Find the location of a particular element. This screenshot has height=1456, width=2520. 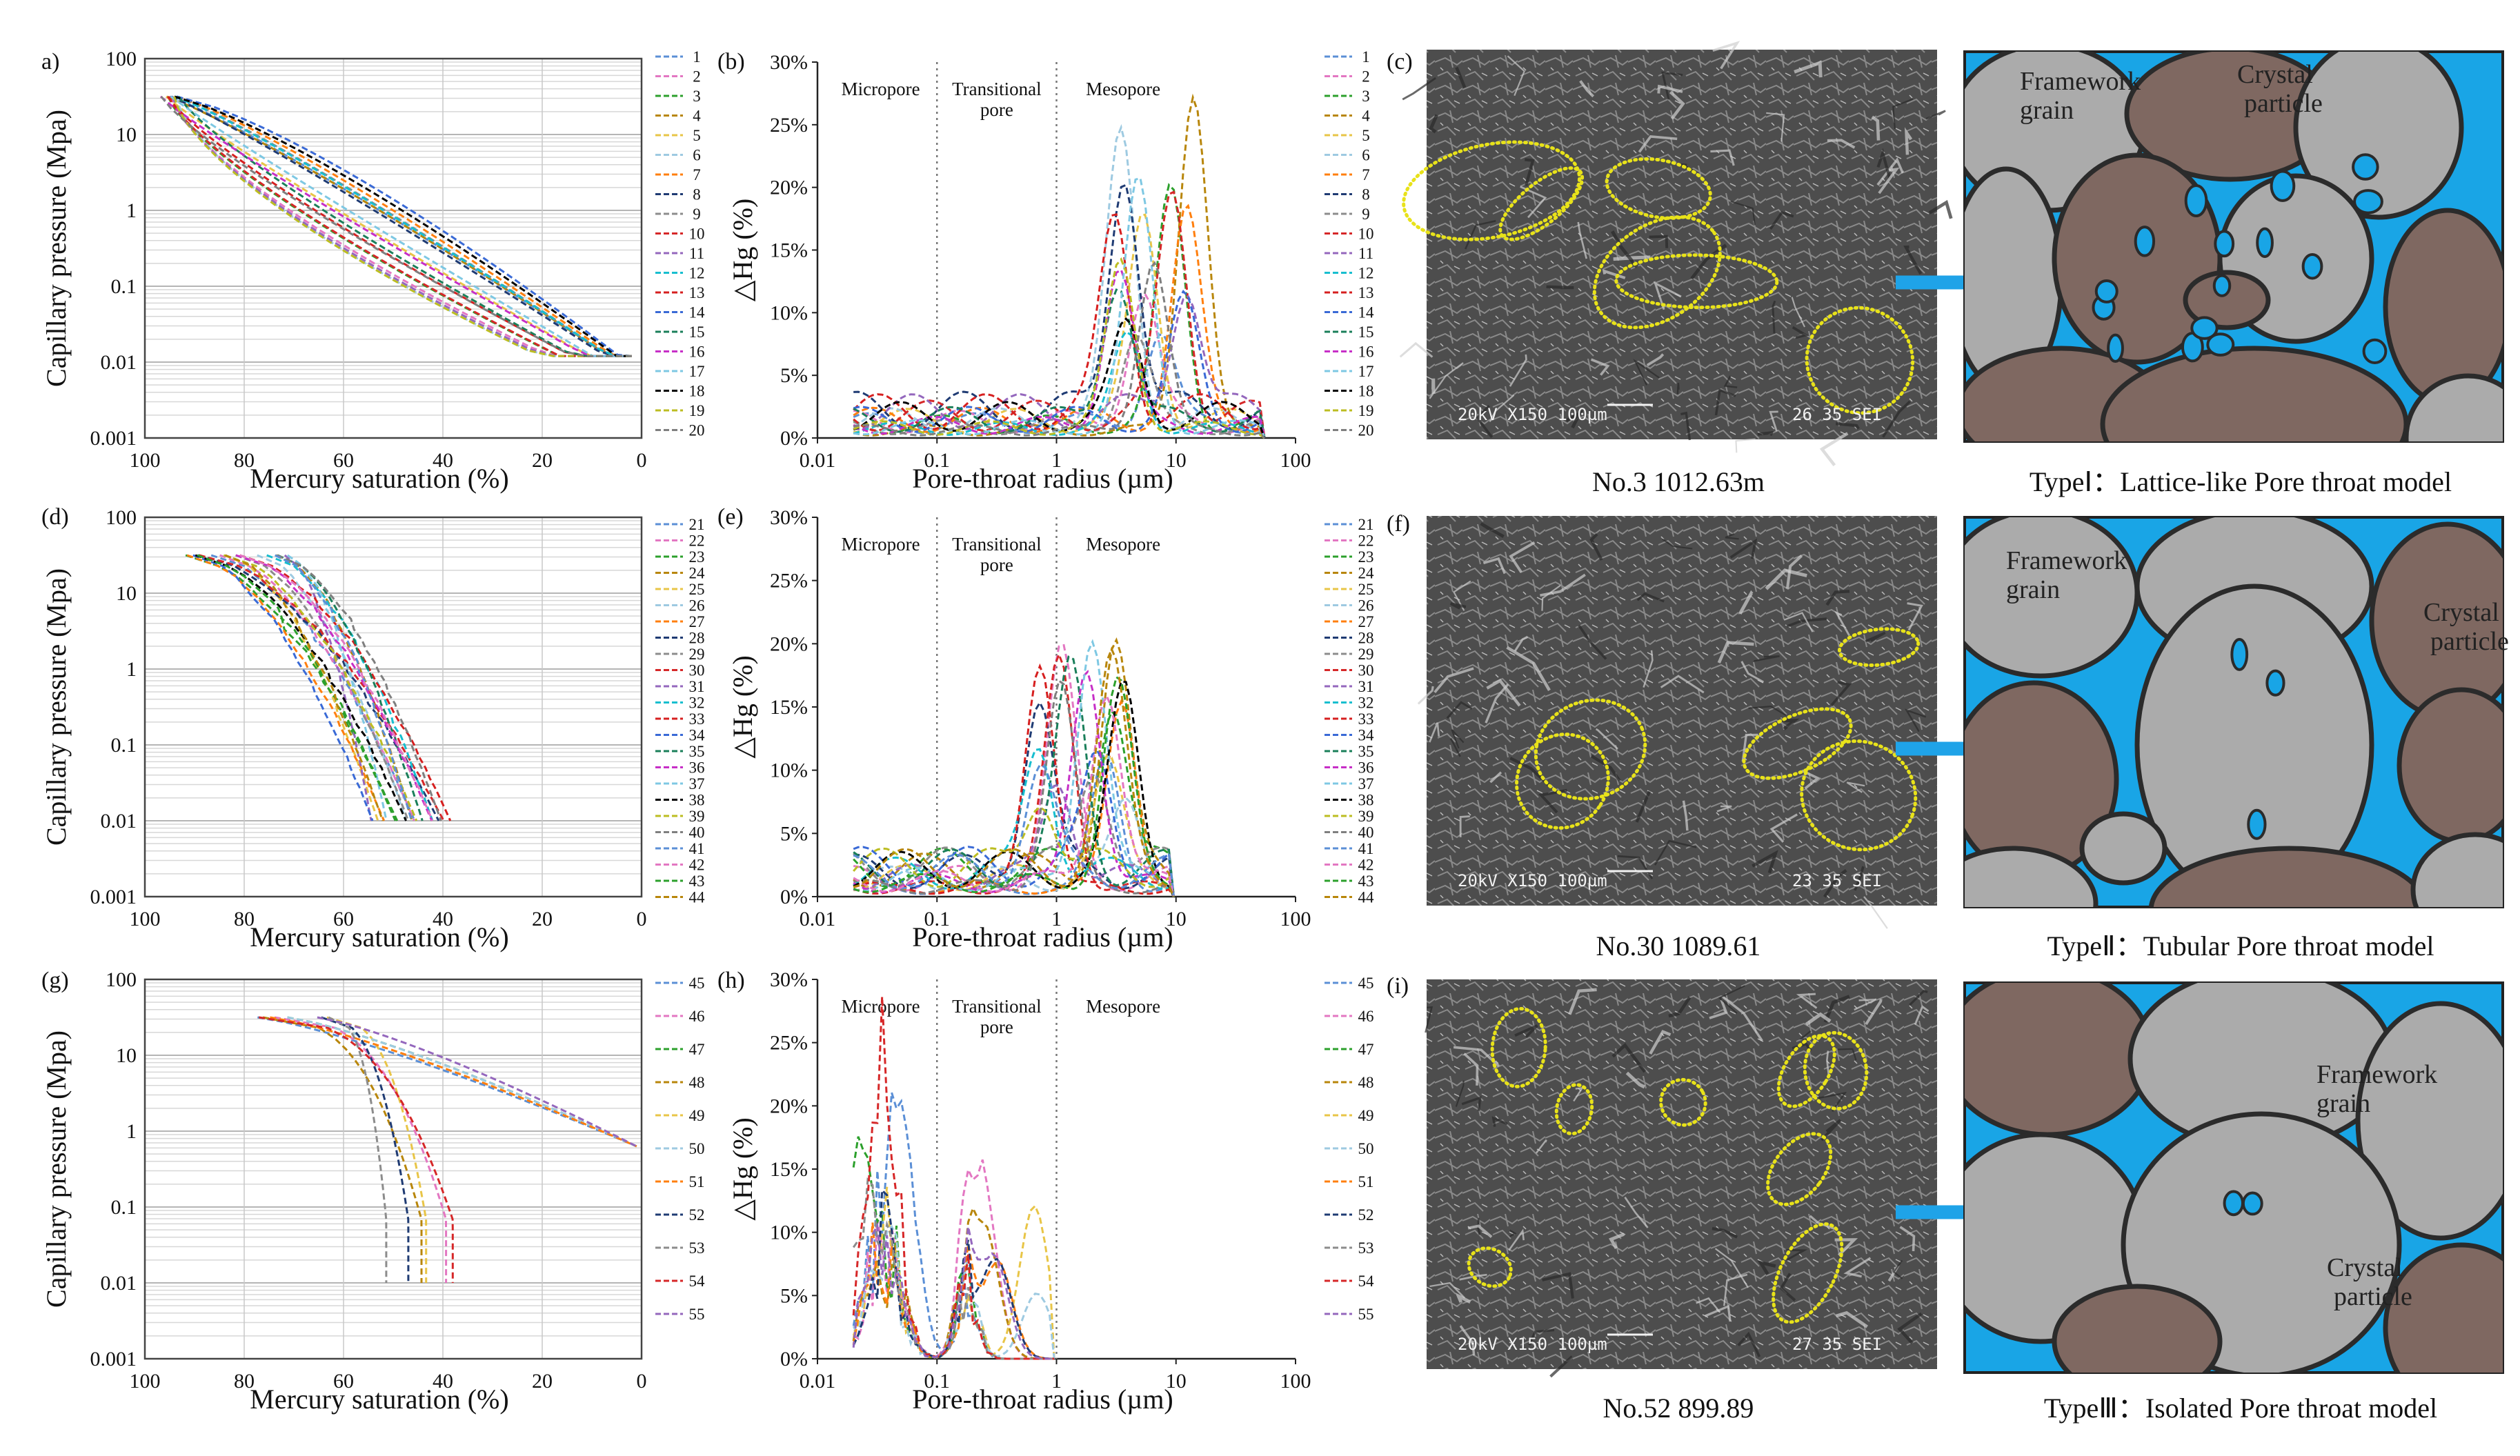

panel-letter: (h) is located at coordinates (731, 980).